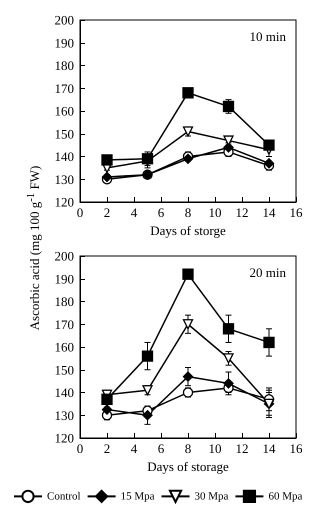 This screenshot has height=518, width=336. Describe the element at coordinates (137, 496) in the screenshot. I see `legend-label: 15 Mpa` at that location.